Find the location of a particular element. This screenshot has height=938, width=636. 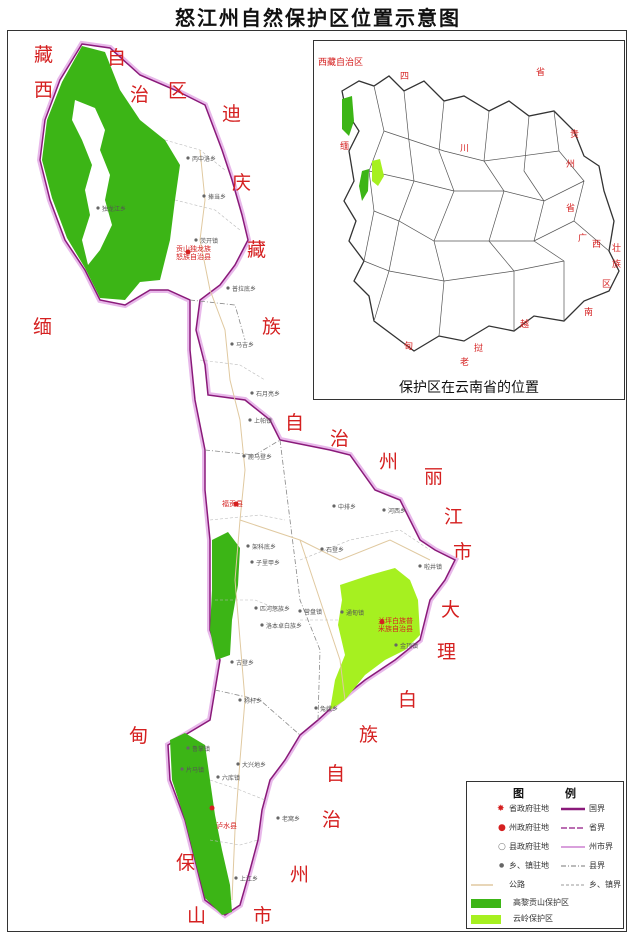

legend-label: 公路 is located at coordinates (517, 884).